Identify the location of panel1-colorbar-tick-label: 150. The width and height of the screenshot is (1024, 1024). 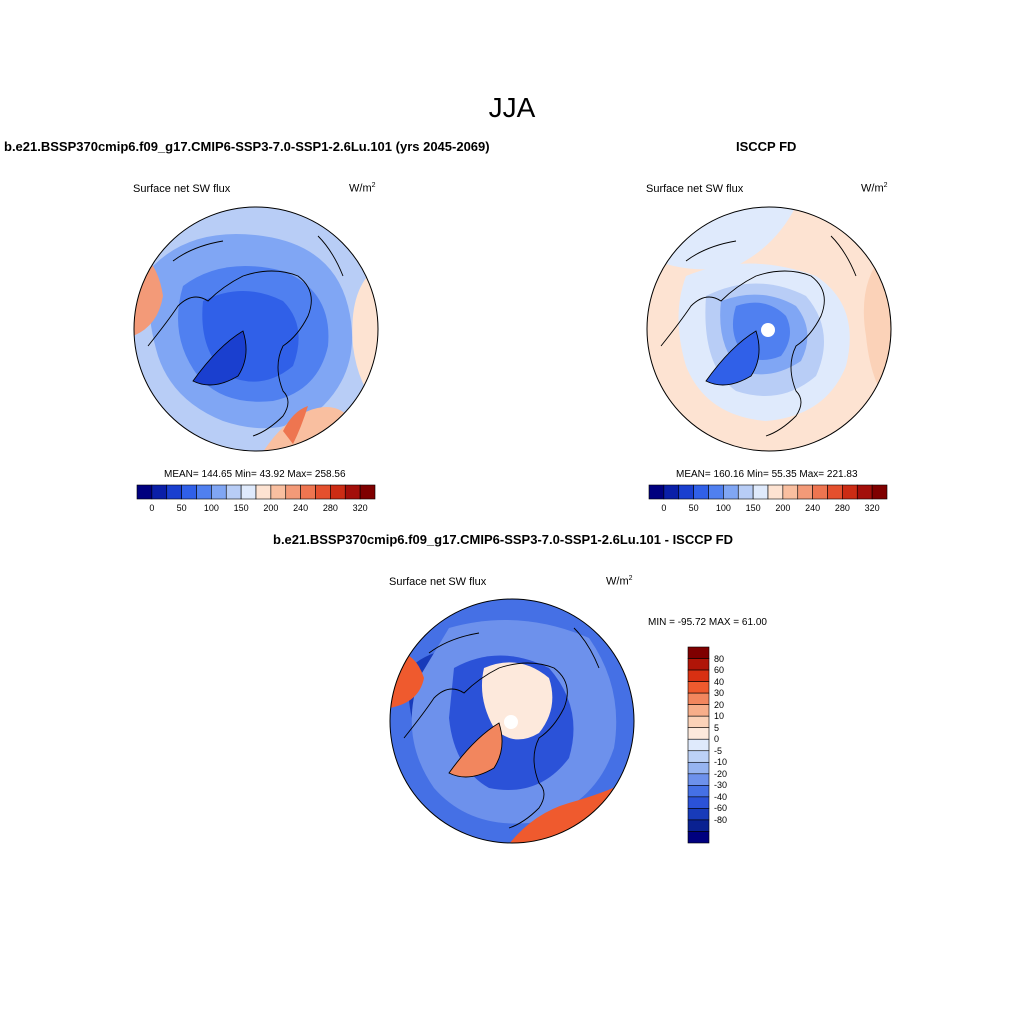
(241, 508).